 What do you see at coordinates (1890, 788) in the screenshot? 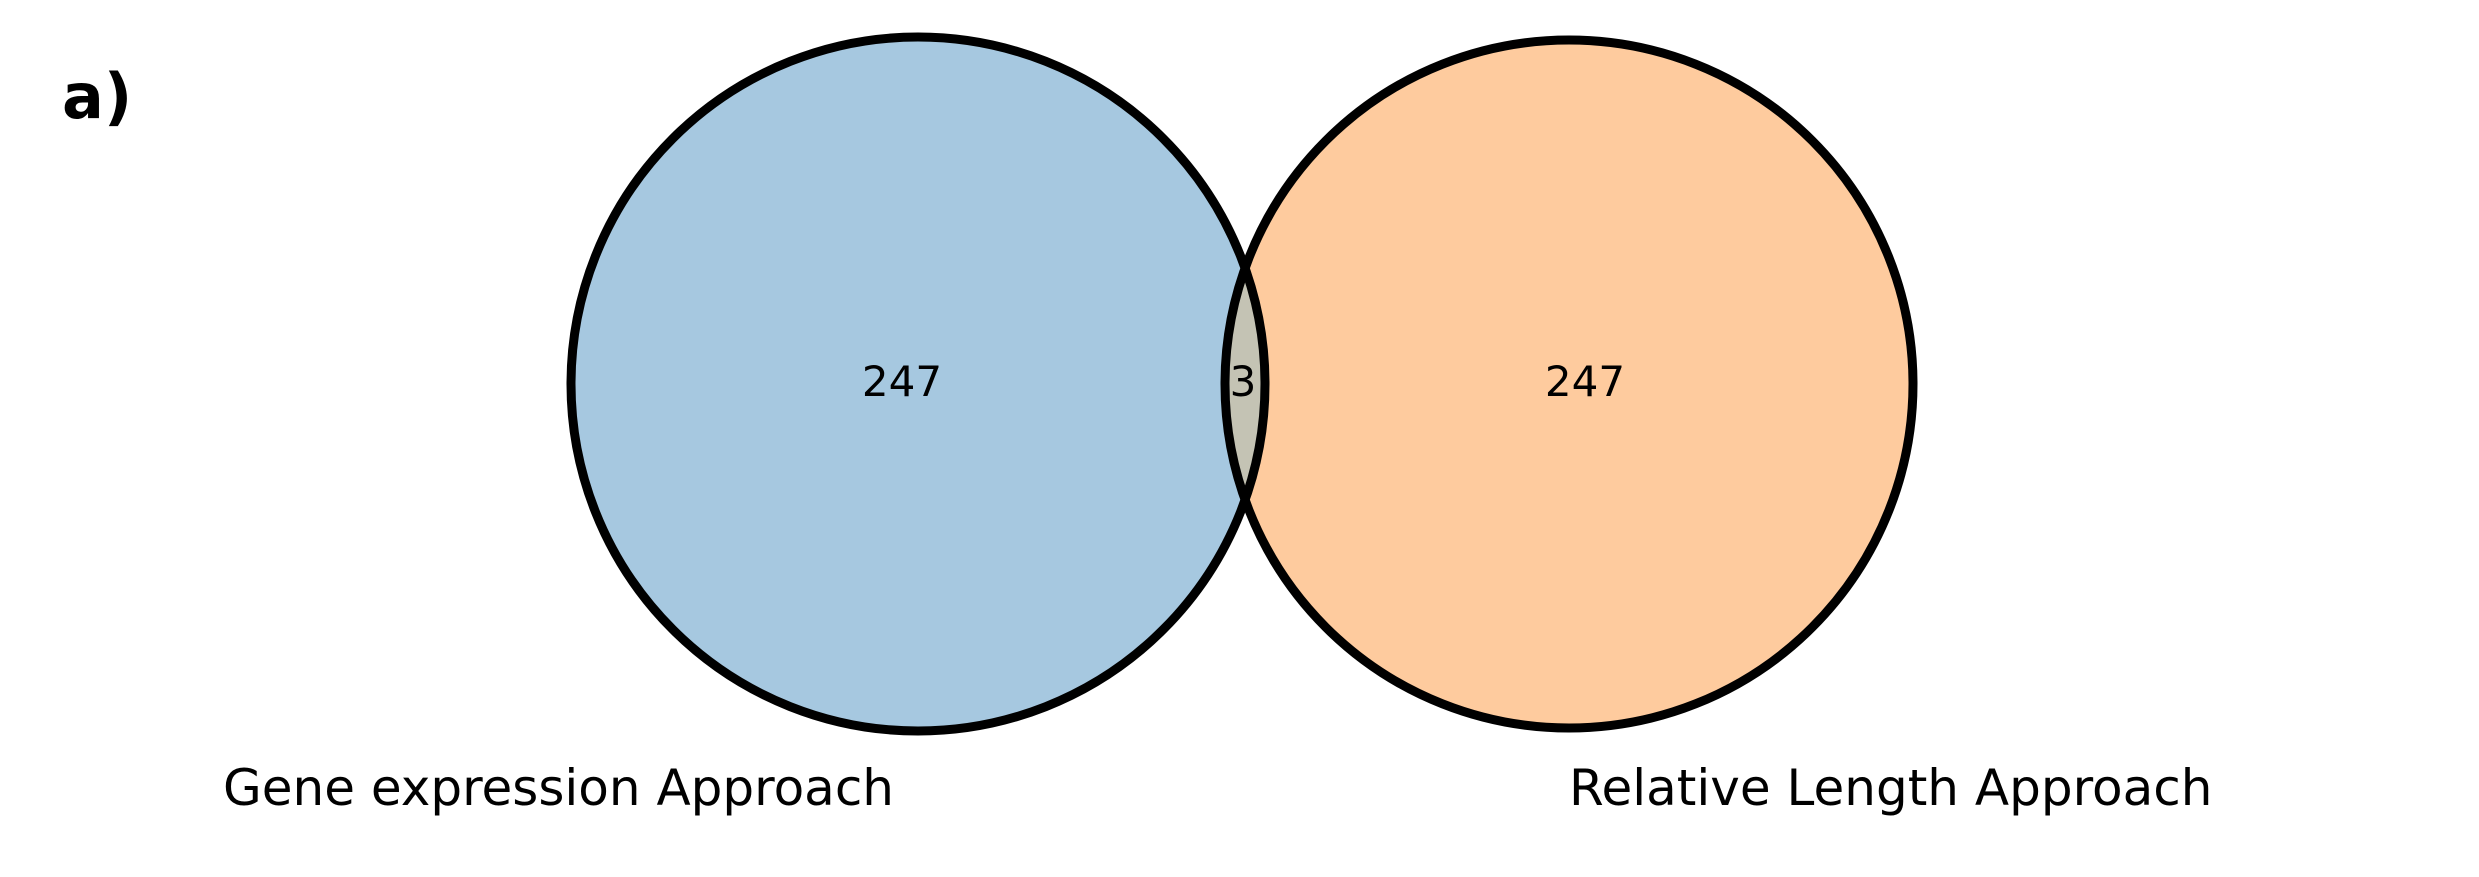
I see `set-right-label: Relative Length Approach` at bounding box center [1890, 788].